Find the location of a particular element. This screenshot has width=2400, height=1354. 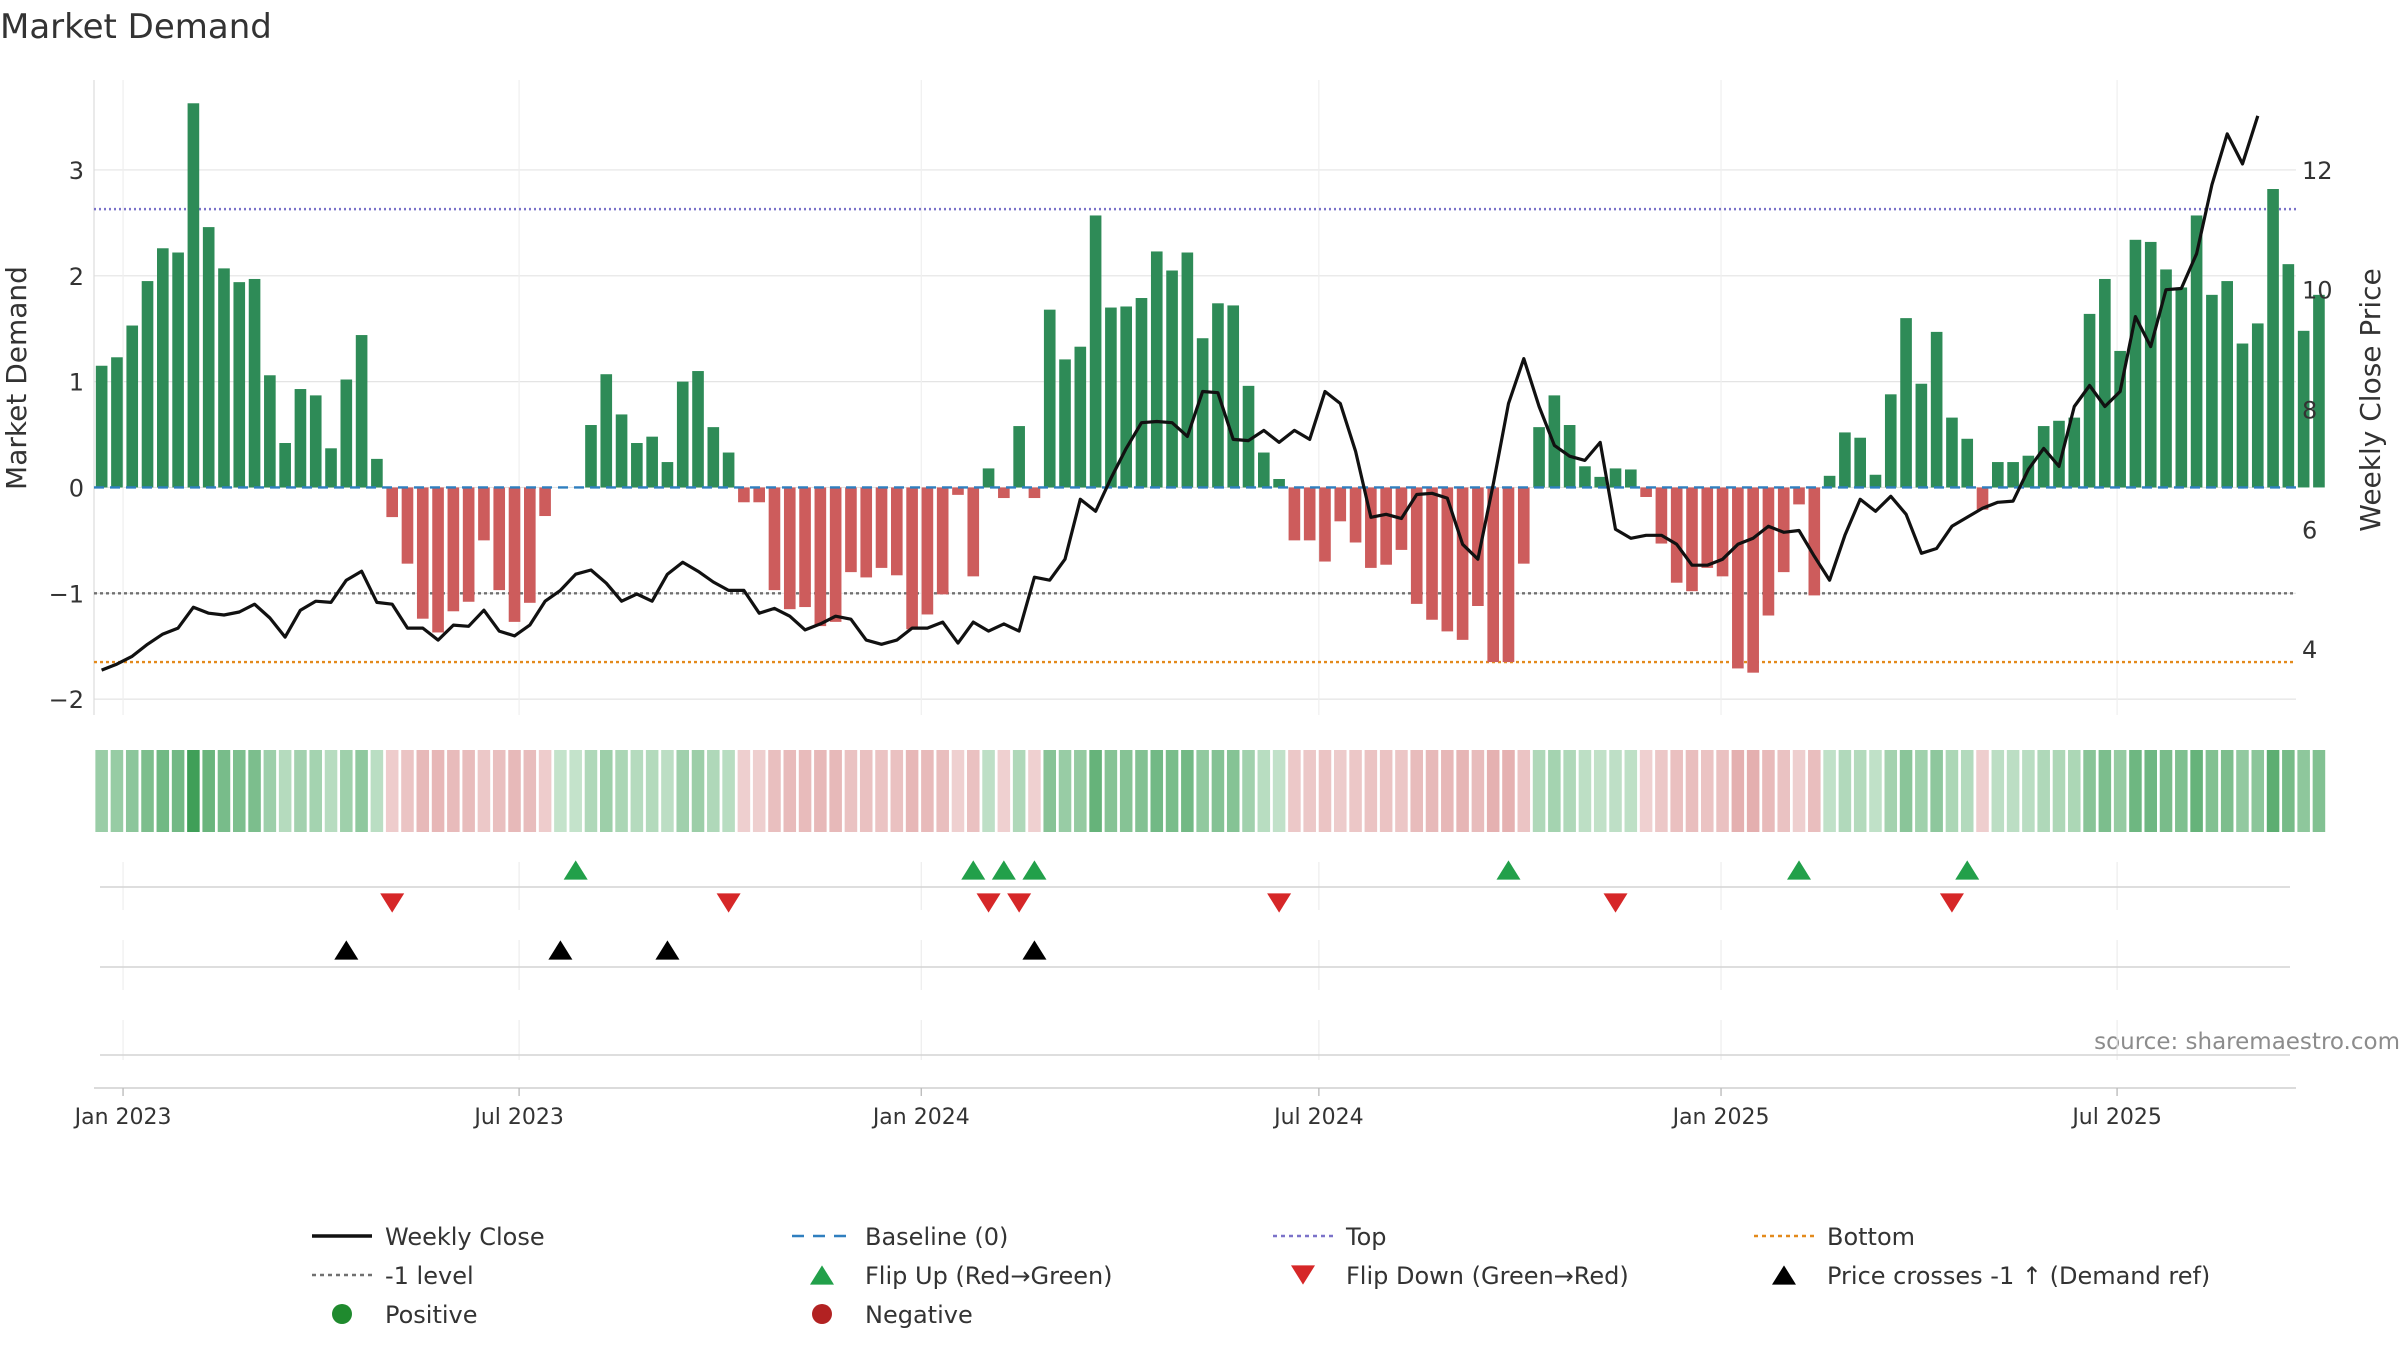

x-tick-label: Jan 2023 is located at coordinates (122, 1117).